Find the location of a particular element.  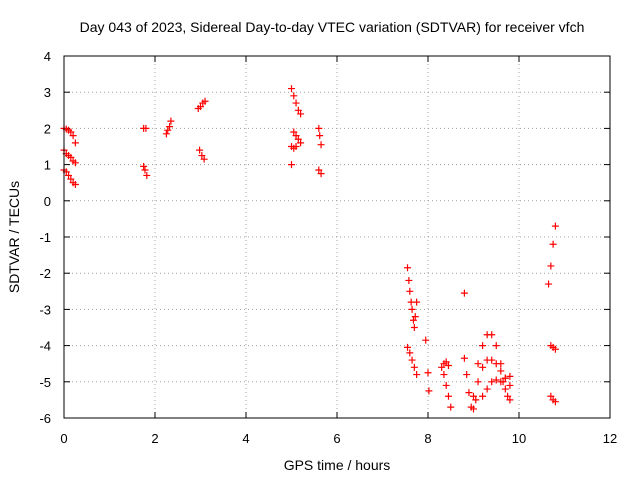

series-arc-r is located at coordinates (446, 387).